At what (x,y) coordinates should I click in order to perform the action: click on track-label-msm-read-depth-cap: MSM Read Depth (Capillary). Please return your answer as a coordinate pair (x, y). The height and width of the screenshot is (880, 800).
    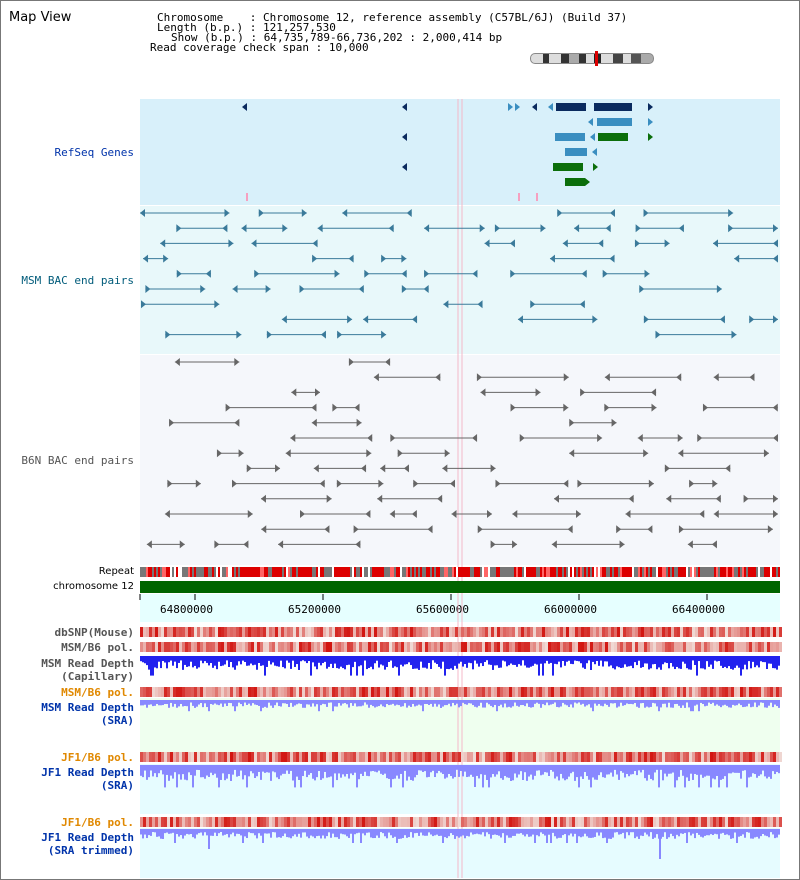
    Looking at the image, I should click on (87, 670).